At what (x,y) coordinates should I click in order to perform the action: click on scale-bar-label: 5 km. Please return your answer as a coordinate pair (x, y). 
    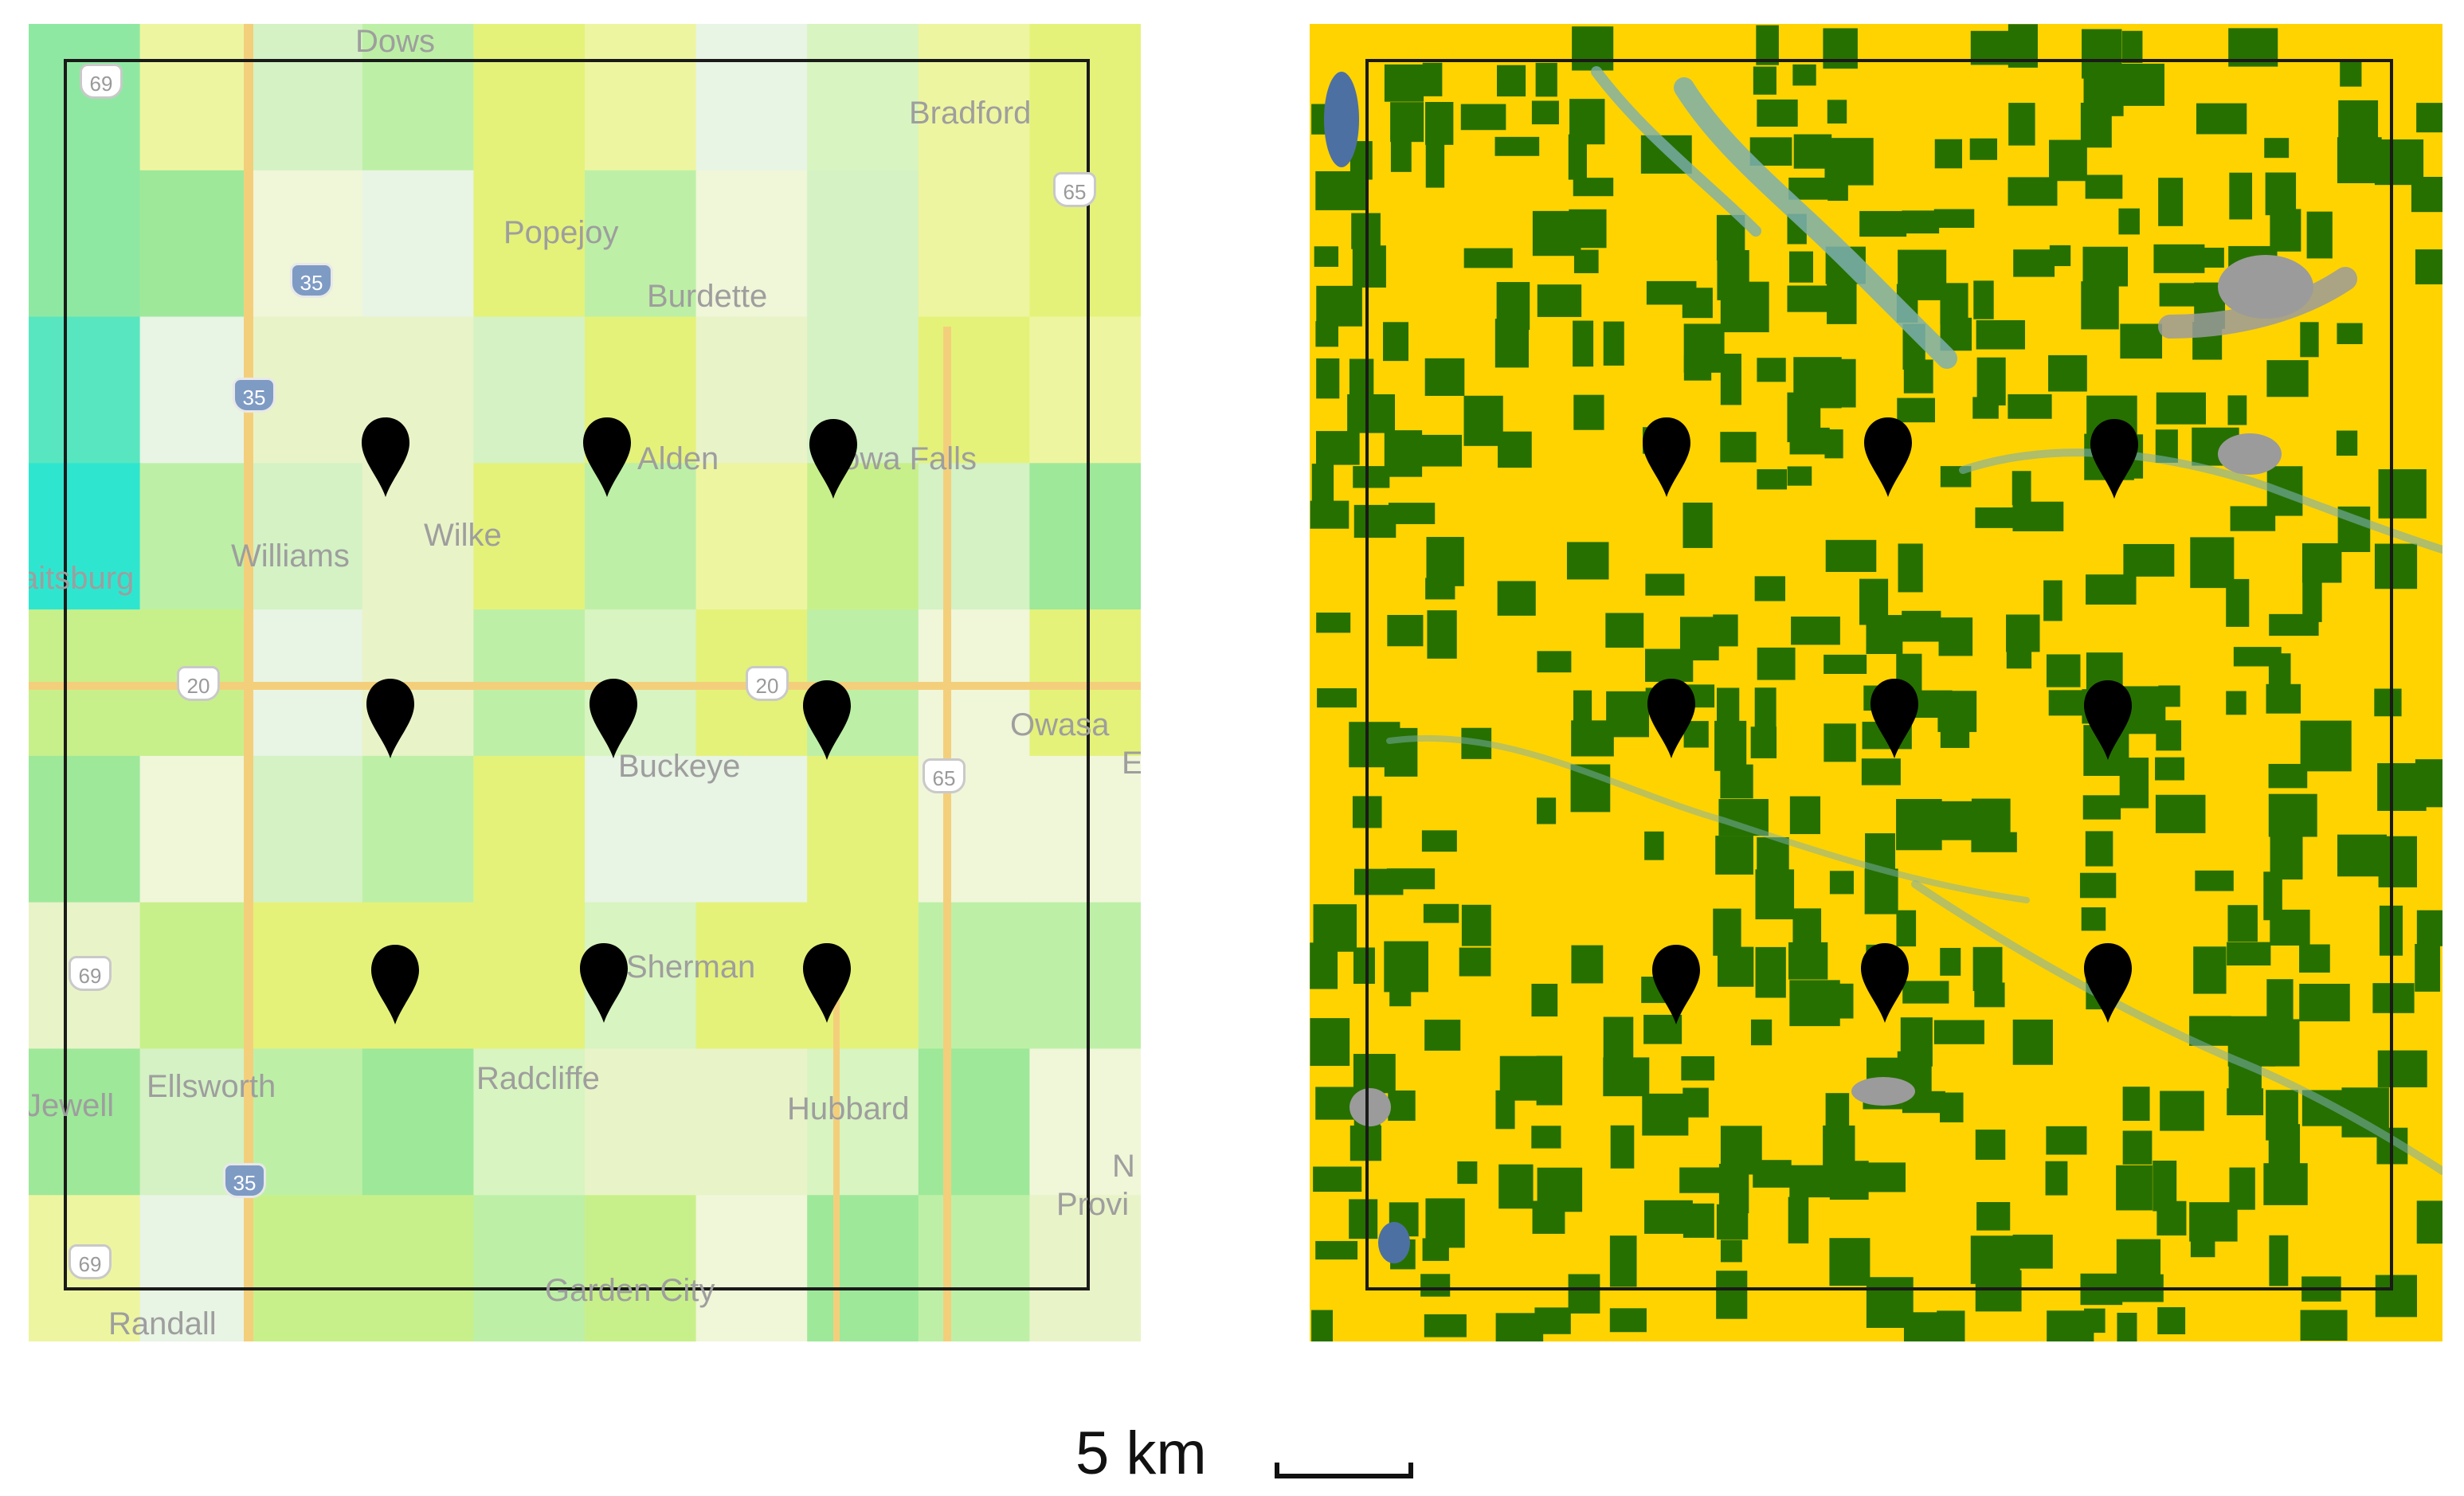
    Looking at the image, I should click on (1141, 1453).